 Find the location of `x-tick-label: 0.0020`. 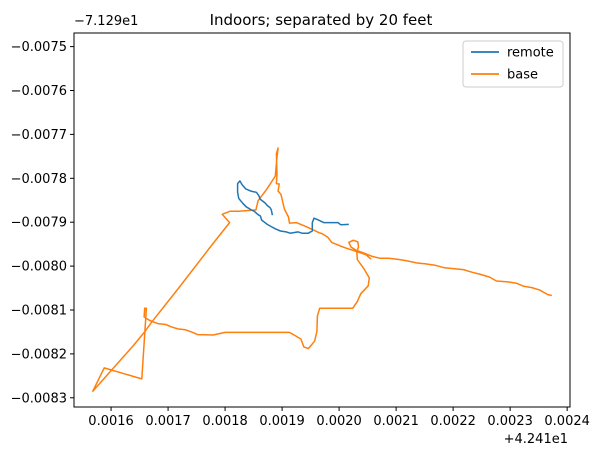

x-tick-label: 0.0020 is located at coordinates (339, 421).